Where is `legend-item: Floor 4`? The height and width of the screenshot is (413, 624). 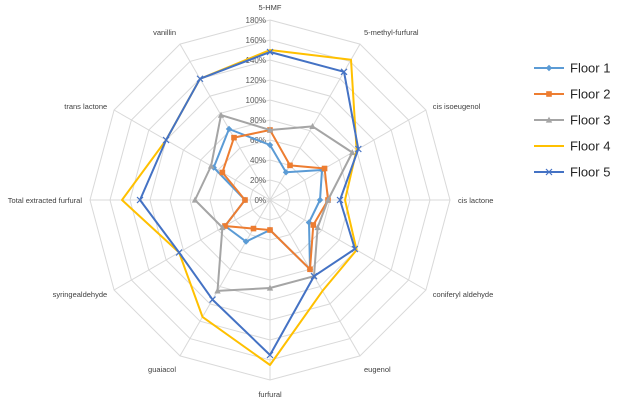 legend-item: Floor 4 is located at coordinates (572, 146).